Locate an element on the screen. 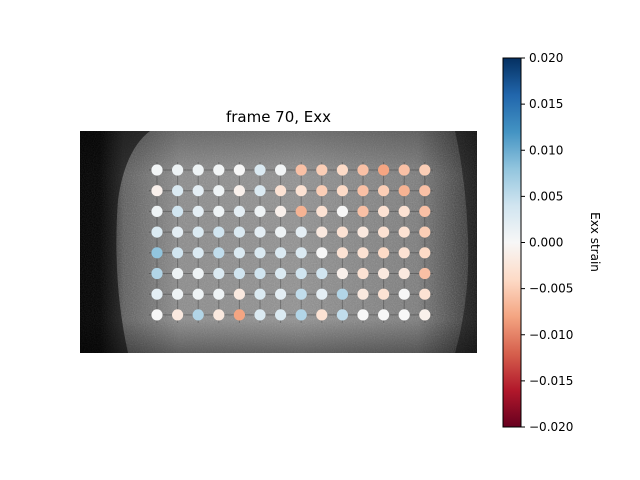 Image resolution: width=640 pixels, height=480 pixels. colorbar-gradient is located at coordinates (512, 242).